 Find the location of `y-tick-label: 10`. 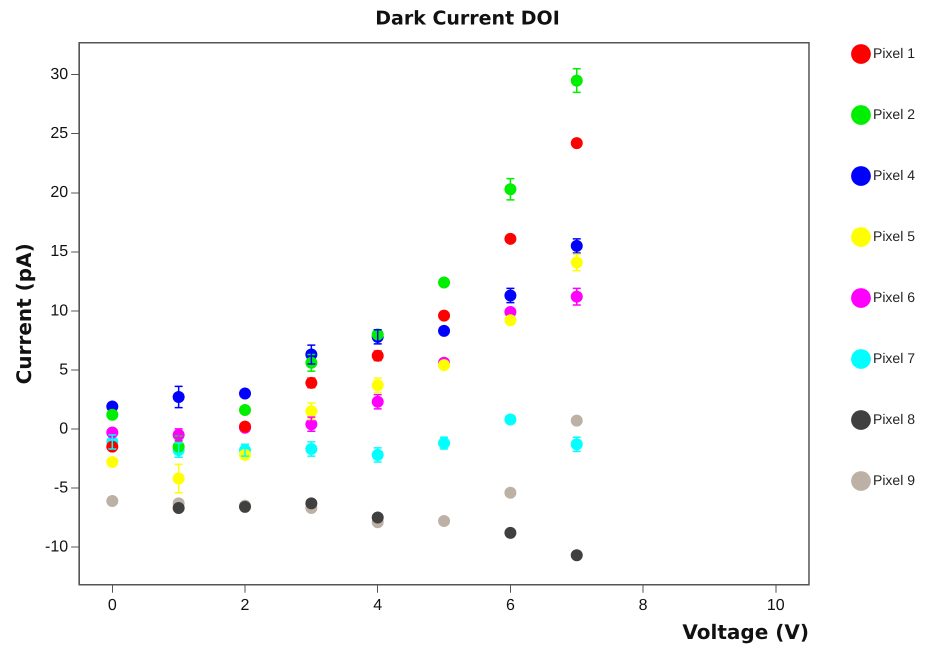

y-tick-label: 10 is located at coordinates (59, 311).